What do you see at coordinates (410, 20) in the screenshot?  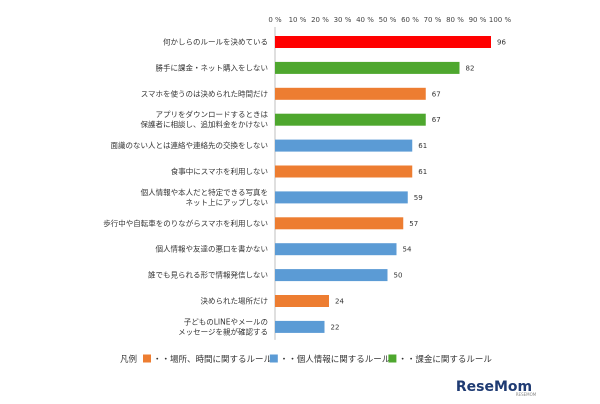 I see `x-tick-label: 60 %` at bounding box center [410, 20].